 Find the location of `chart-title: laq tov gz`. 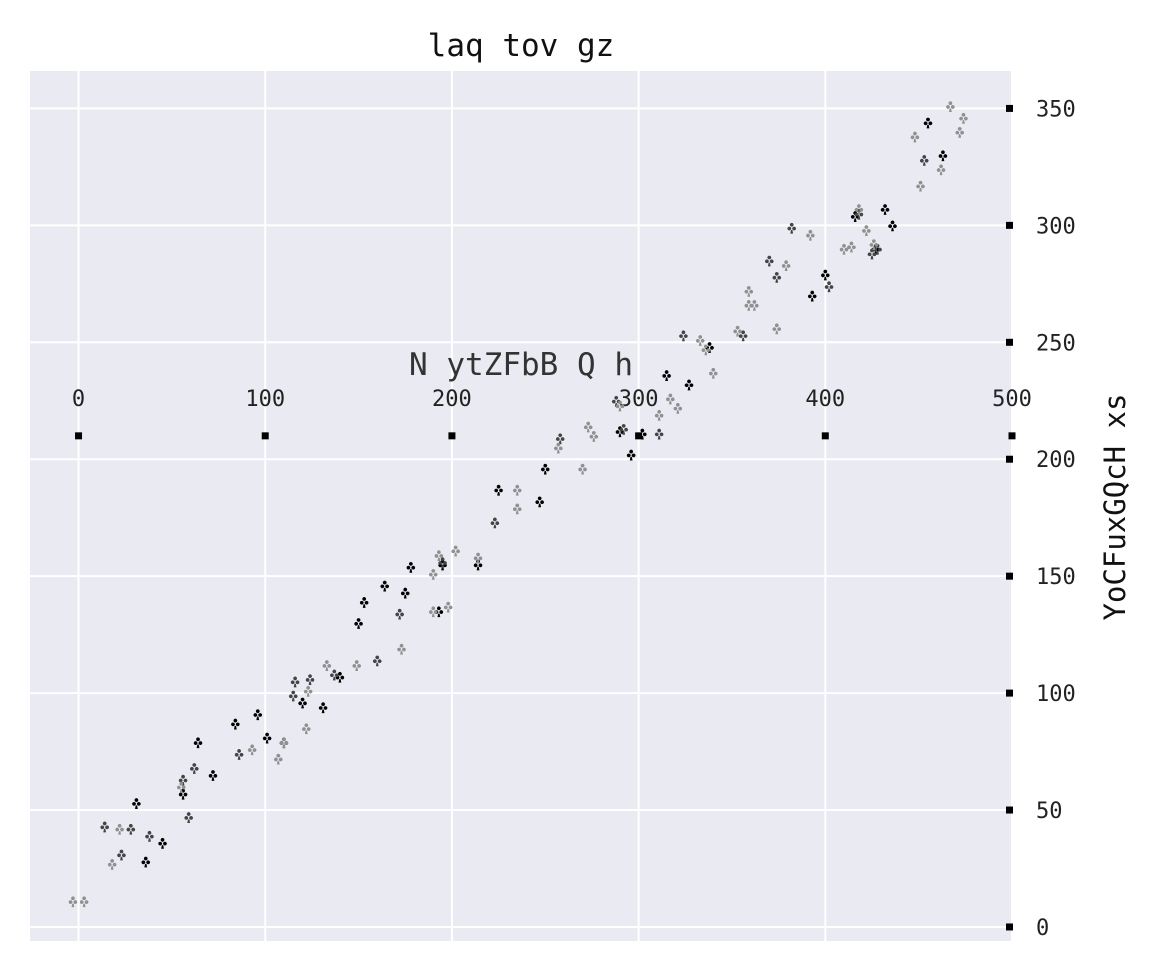

chart-title: laq tov gz is located at coordinates (521, 46).